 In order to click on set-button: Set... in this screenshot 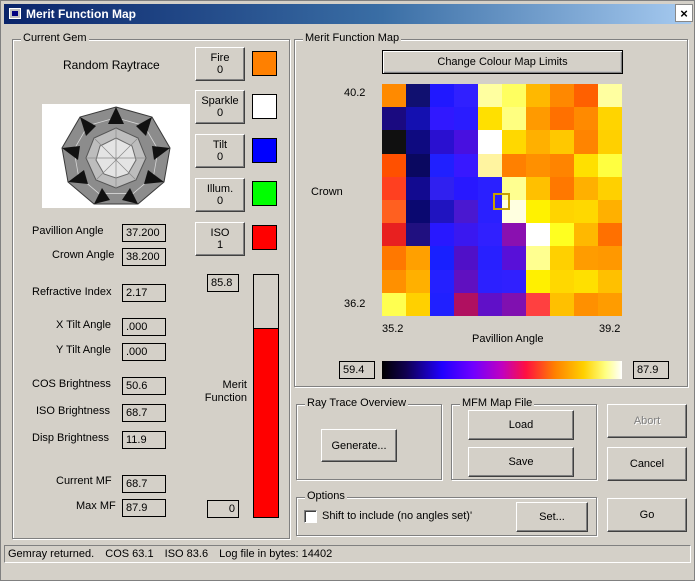, I will do `click(552, 517)`.